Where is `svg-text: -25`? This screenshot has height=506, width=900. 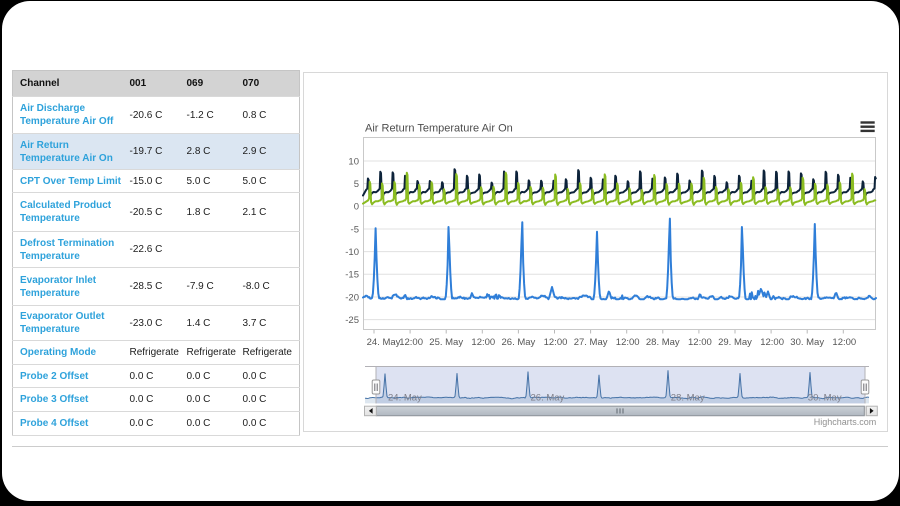 svg-text: -25 is located at coordinates (352, 320).